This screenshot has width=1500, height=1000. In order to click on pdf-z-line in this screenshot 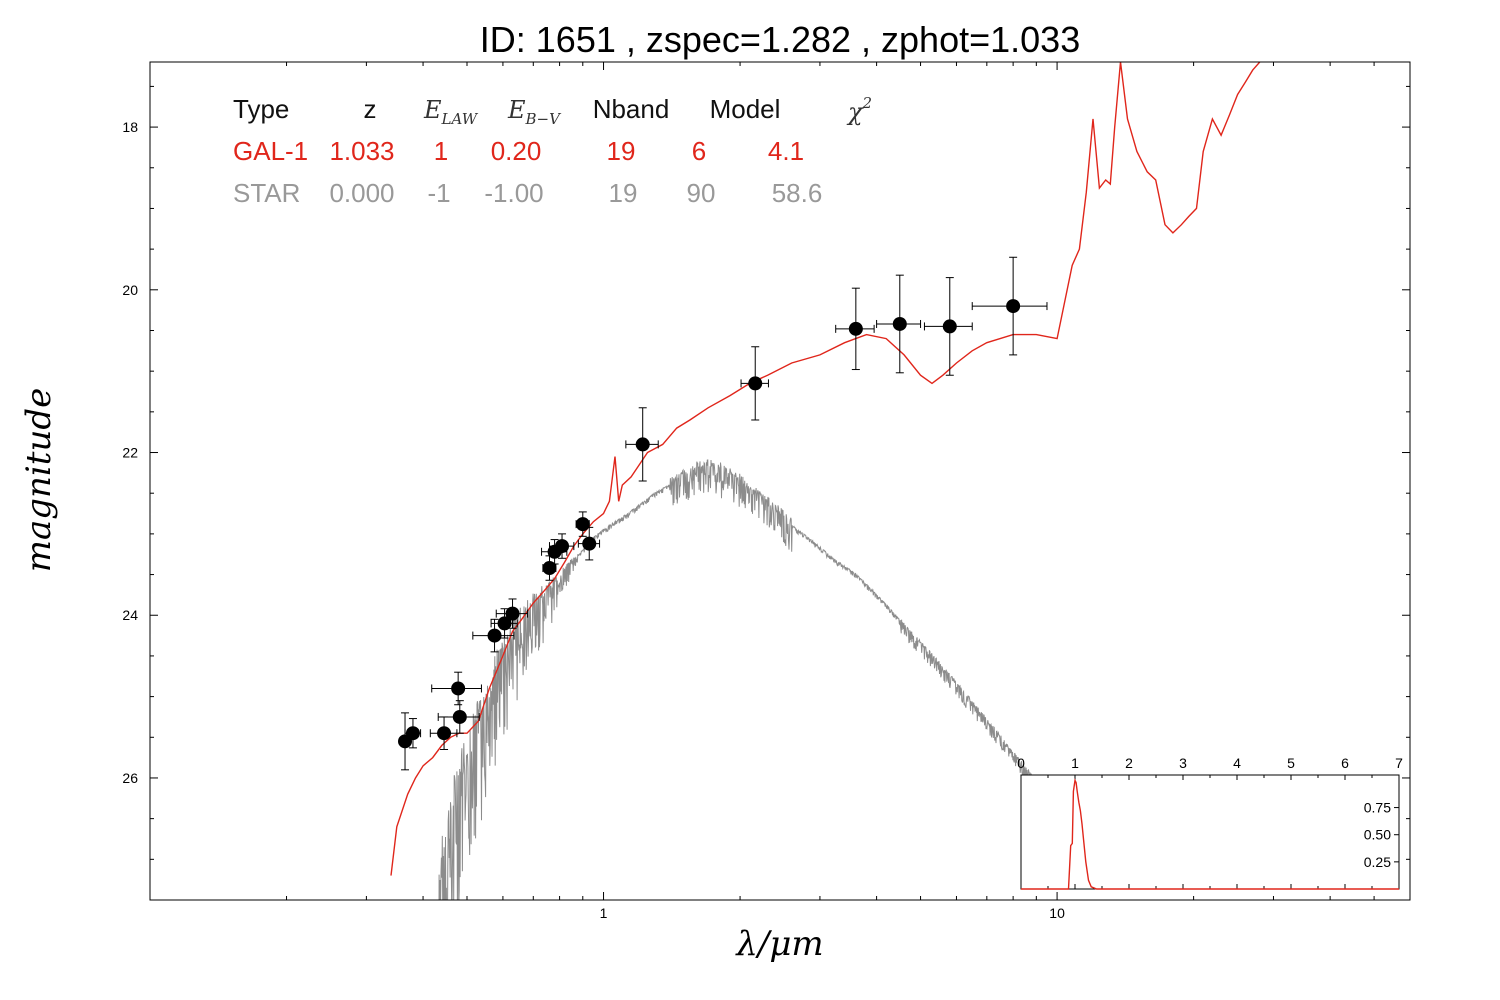, I will do `click(1210, 834)`.